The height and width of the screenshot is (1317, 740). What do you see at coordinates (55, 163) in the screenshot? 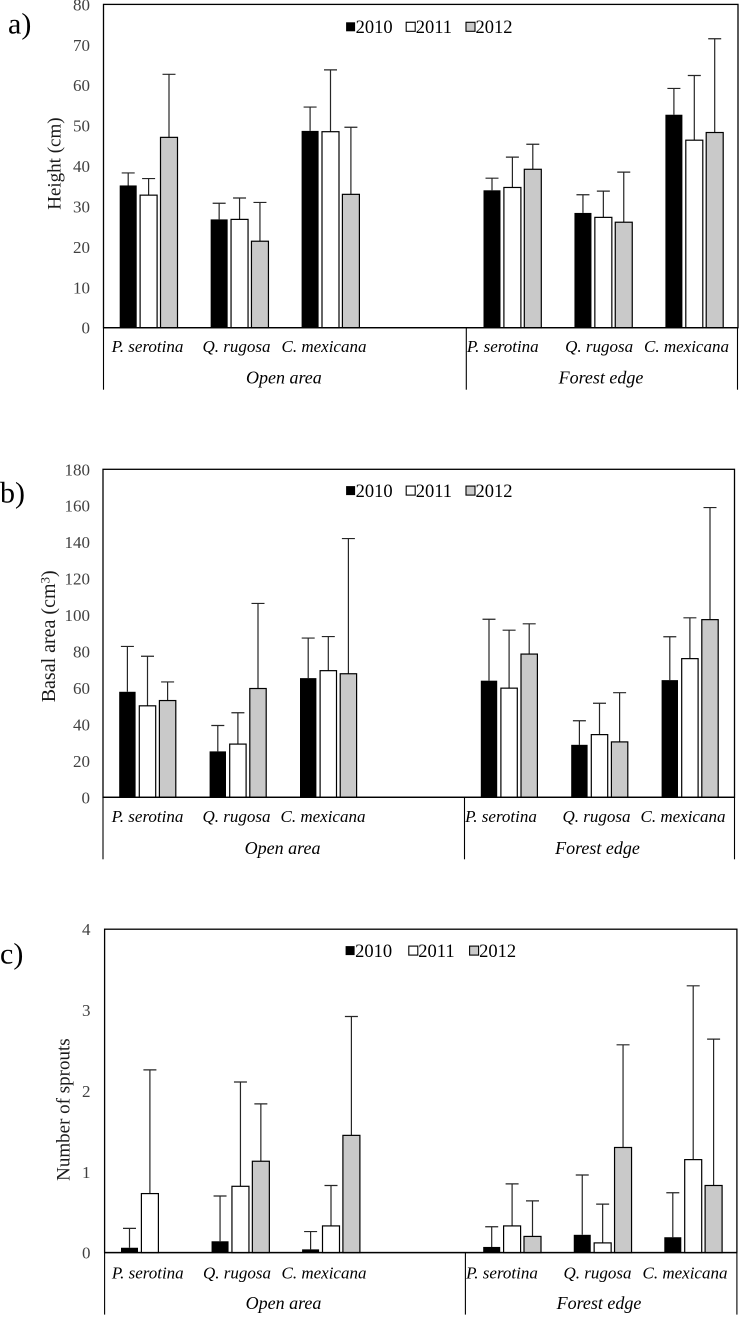
I see `svg-text: Height (cm)` at bounding box center [55, 163].